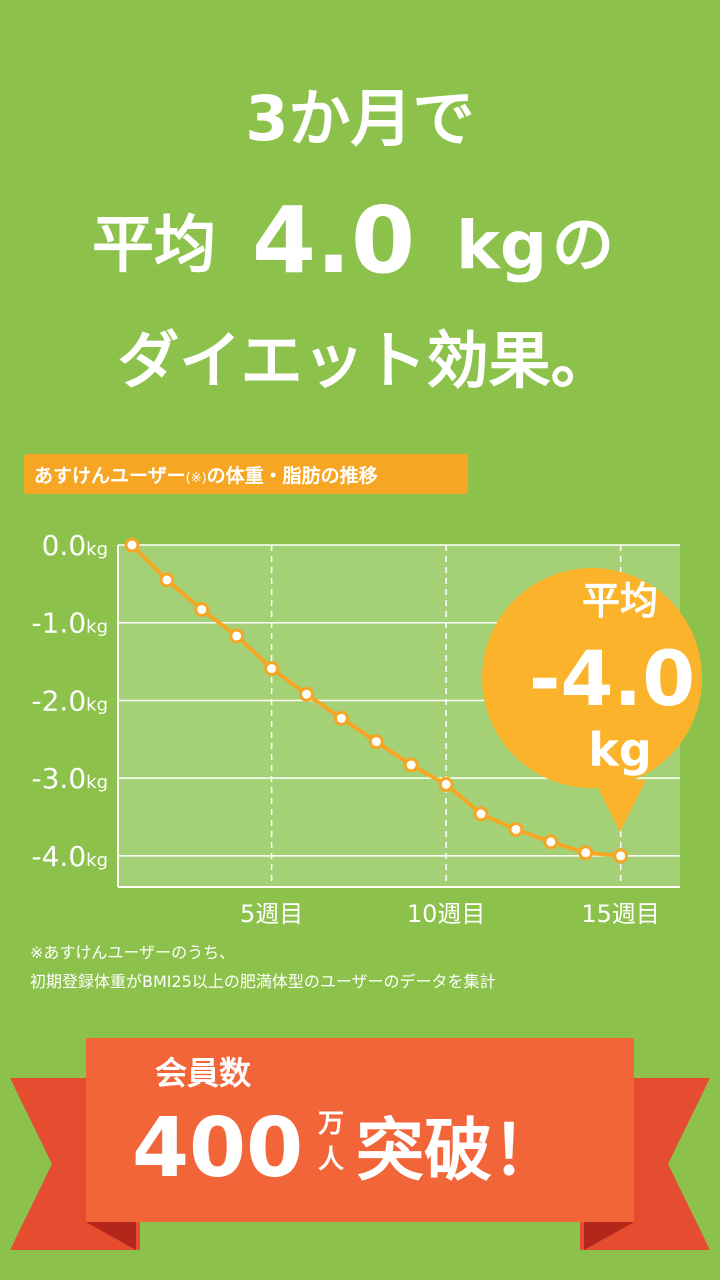 Image resolution: width=720 pixels, height=1280 pixels. Describe the element at coordinates (64, 545) in the screenshot. I see `y-tick-value: 0.0` at that location.